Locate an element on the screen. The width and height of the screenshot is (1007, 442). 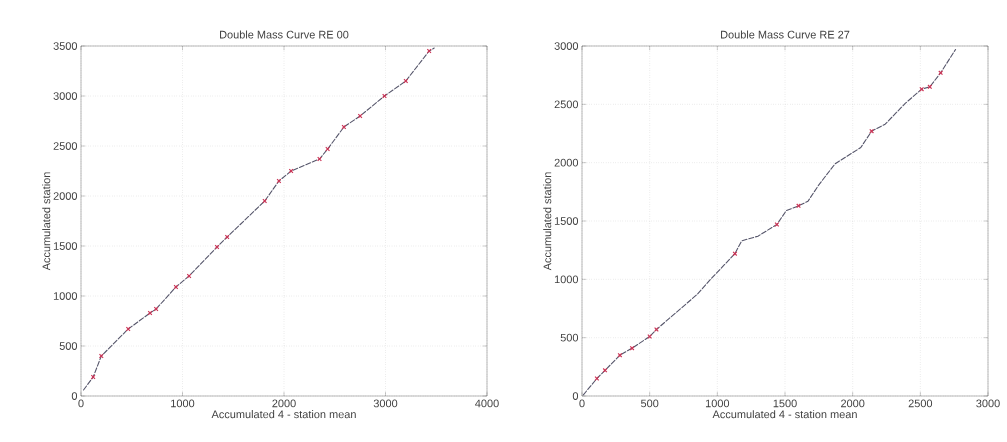
y-tick-label: 3500 is located at coordinates (65, 46).